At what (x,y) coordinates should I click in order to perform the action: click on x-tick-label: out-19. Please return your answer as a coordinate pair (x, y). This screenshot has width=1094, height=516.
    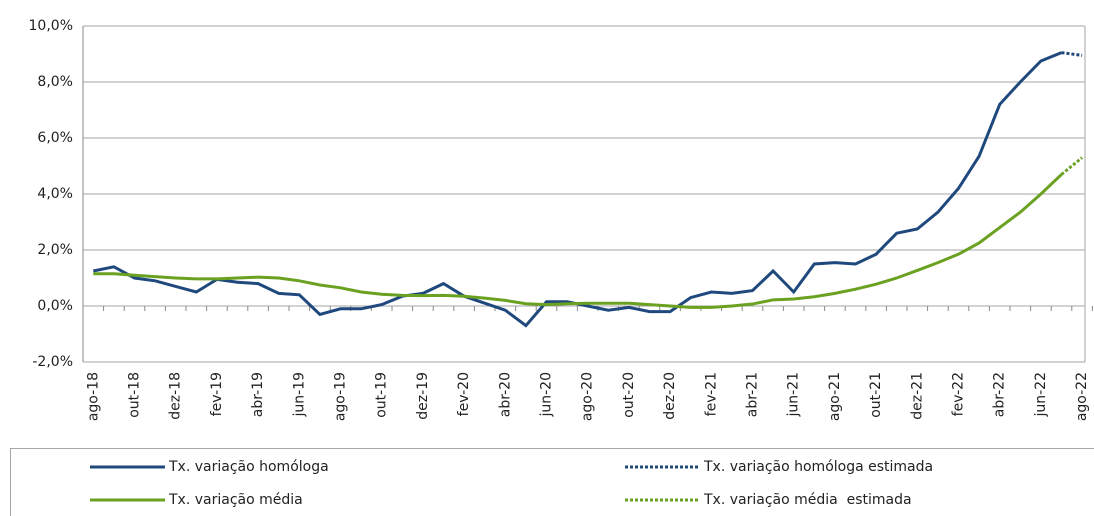
    Looking at the image, I should click on (382, 395).